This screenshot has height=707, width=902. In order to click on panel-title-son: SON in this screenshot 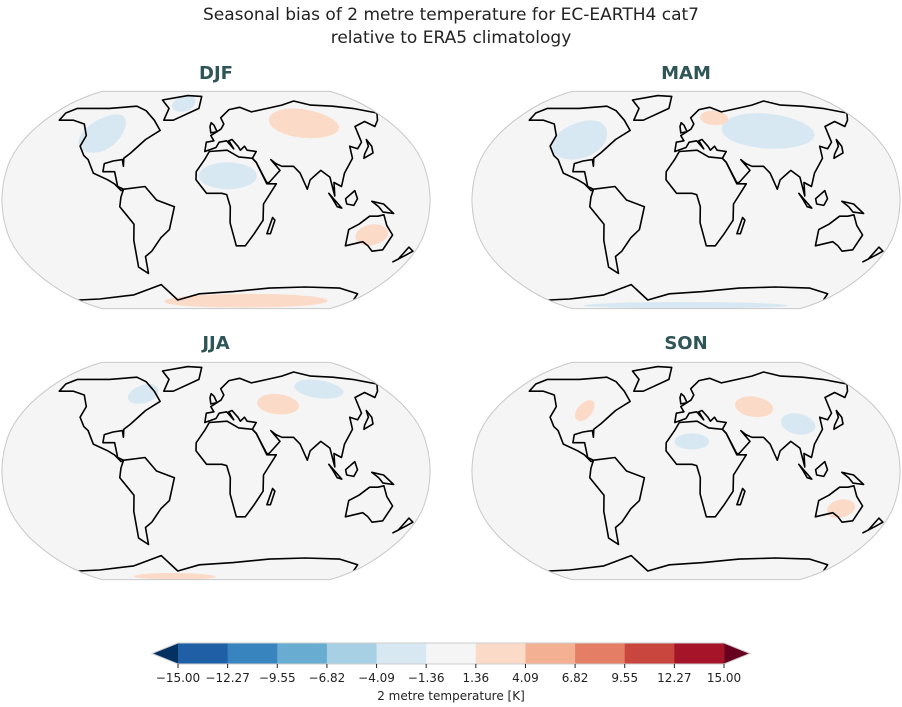, I will do `click(685, 343)`.